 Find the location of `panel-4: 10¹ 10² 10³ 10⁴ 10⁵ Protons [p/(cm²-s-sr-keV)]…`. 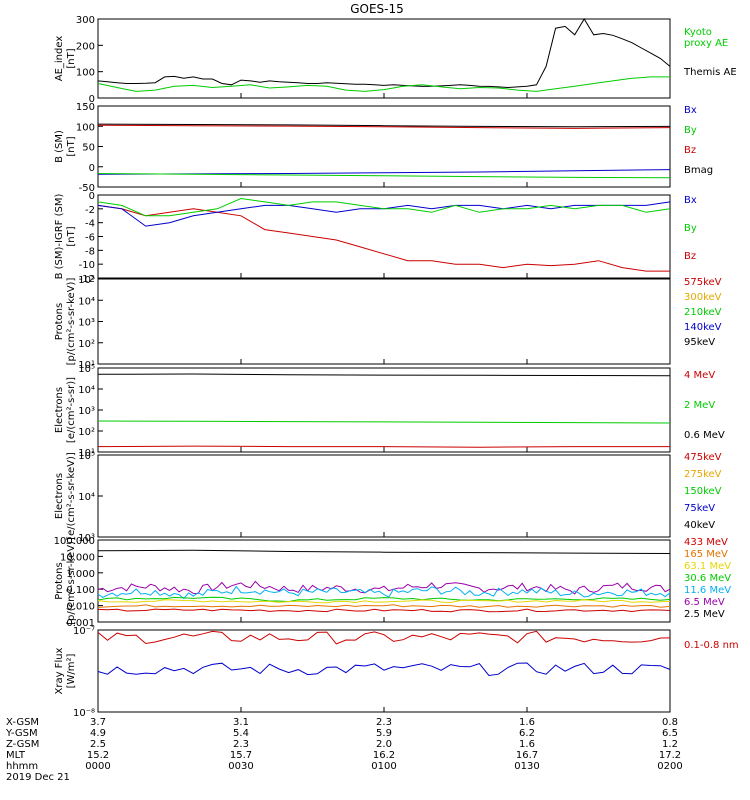

panel-4: 10¹ 10² 10³ 10⁴ 10⁵ Protons [p/(cm²-s-sr-keV)]… is located at coordinates (388, 323).